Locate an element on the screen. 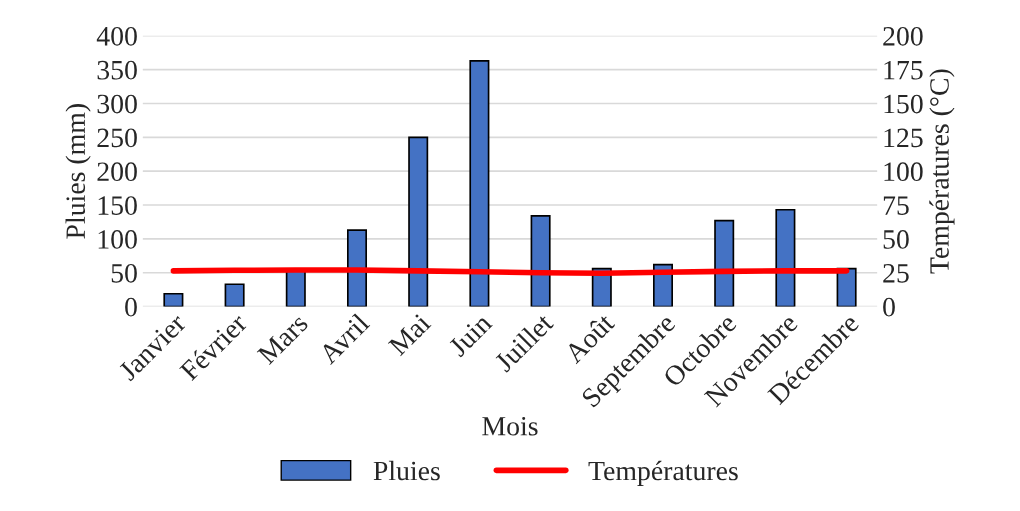  y2-tick-label: 0 is located at coordinates (889, 307).